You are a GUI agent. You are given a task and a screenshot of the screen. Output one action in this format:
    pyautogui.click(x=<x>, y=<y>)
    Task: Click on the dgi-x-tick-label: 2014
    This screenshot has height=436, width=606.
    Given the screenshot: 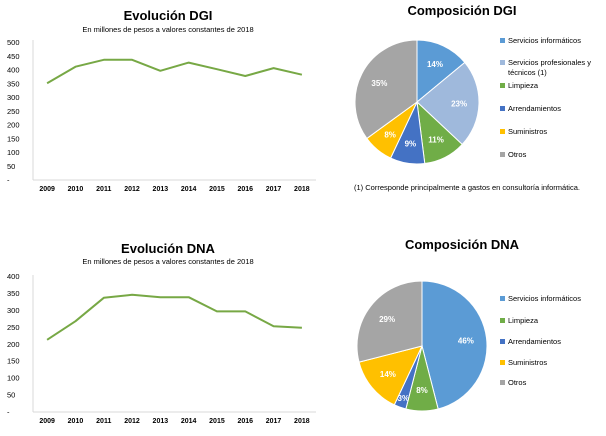 What is the action you would take?
    pyautogui.click(x=189, y=189)
    